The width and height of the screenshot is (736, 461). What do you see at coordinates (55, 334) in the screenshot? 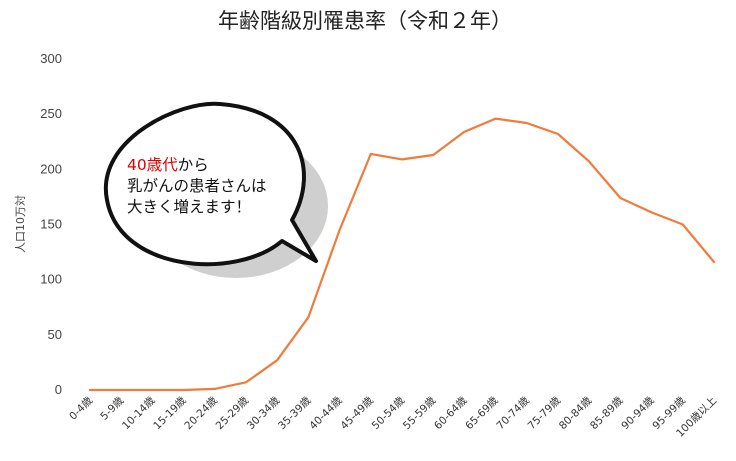
I see `y-tick-label: 50` at bounding box center [55, 334].